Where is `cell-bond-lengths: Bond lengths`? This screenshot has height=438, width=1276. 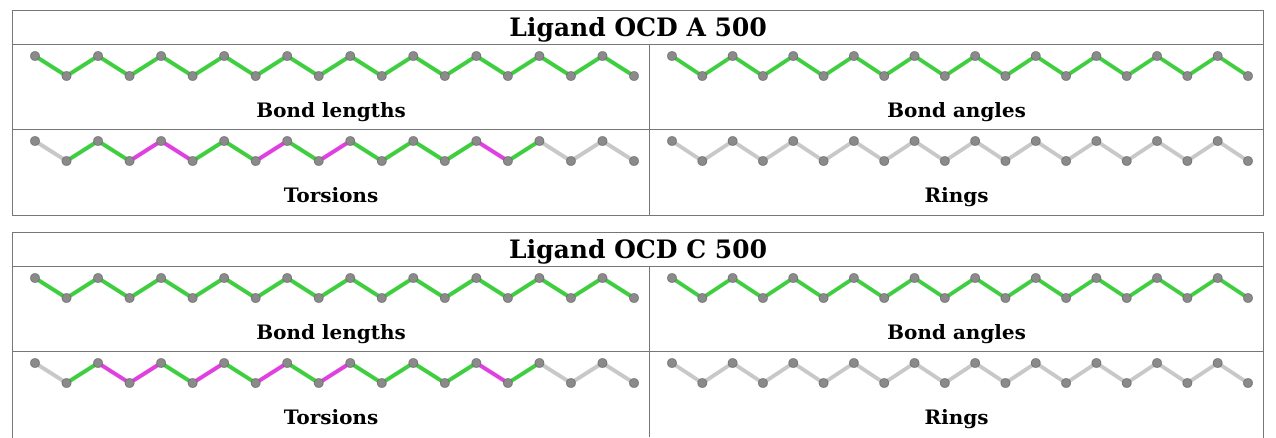 cell-bond-lengths: Bond lengths is located at coordinates (331, 87).